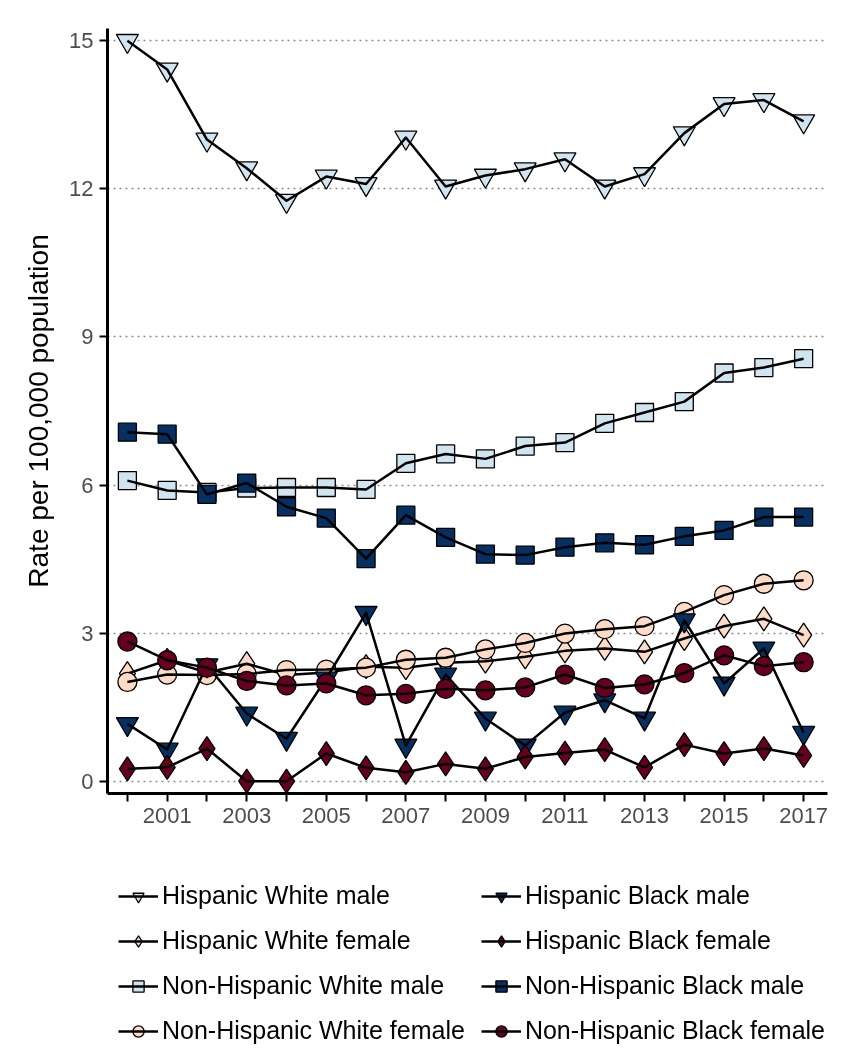  Describe the element at coordinates (87, 633) in the screenshot. I see `y-tick-label: 3` at that location.